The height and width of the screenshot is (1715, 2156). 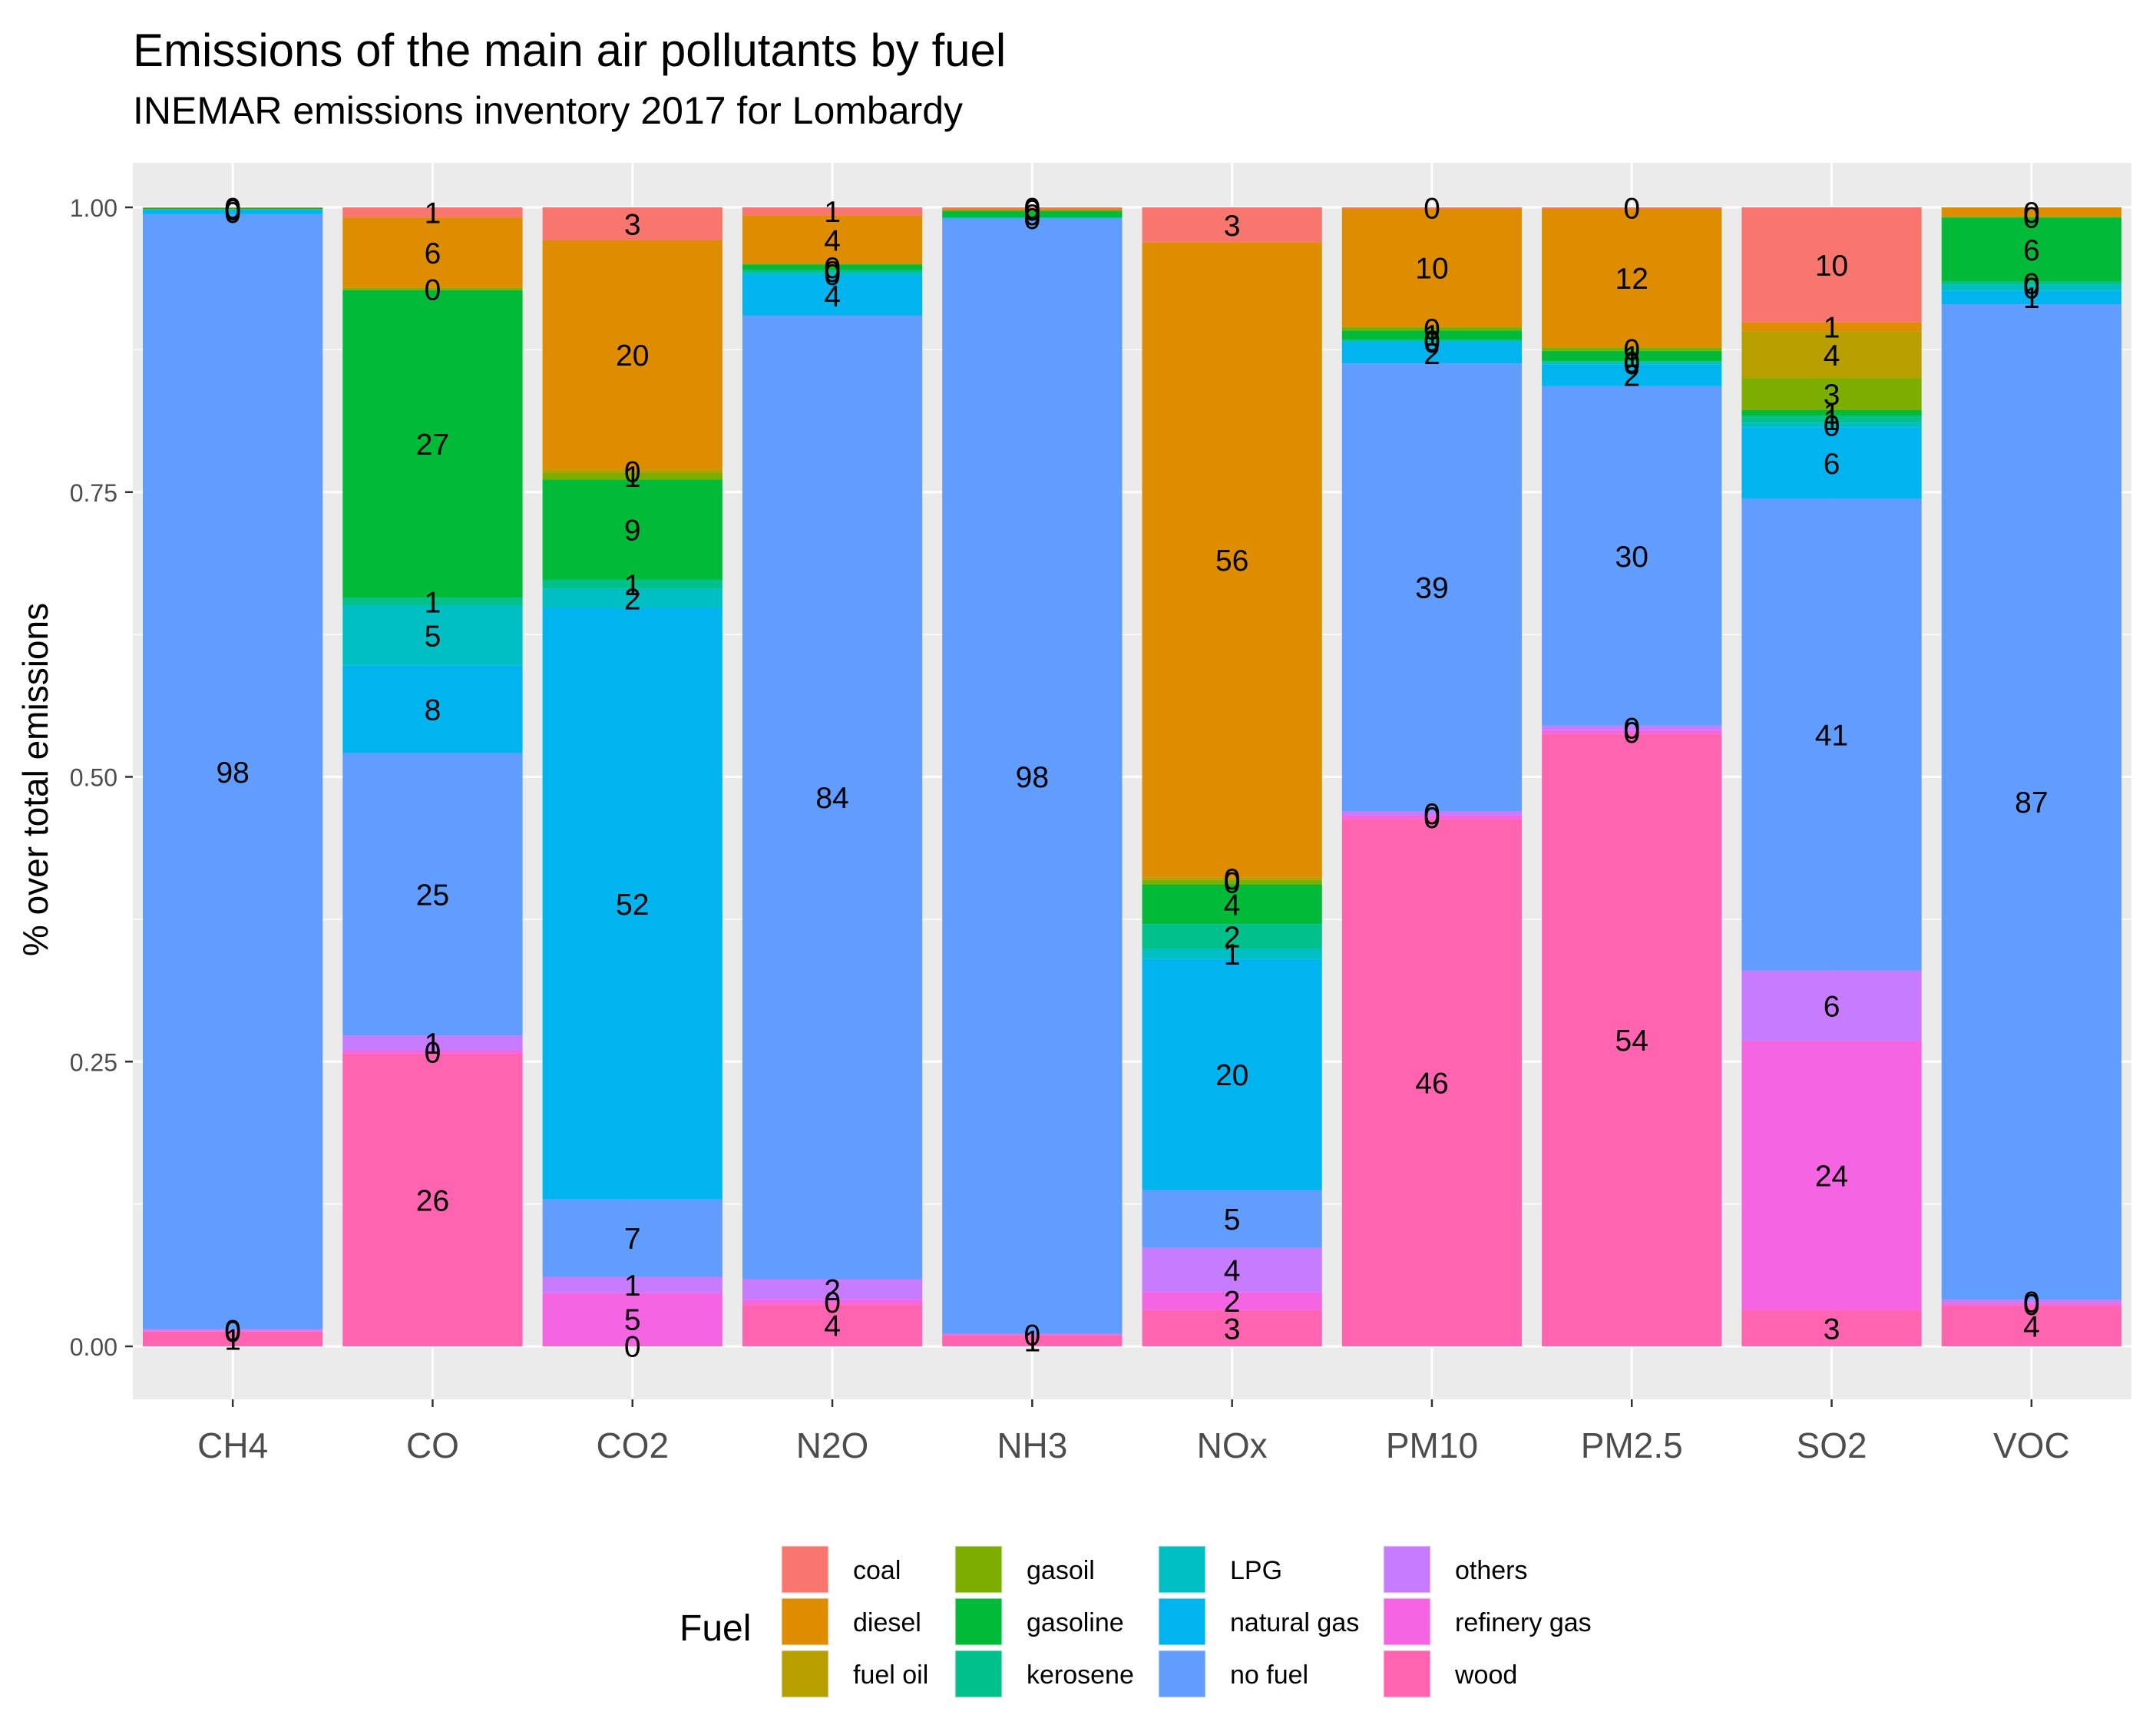 What do you see at coordinates (632, 584) in the screenshot?
I see `bar-segment-co2-kerosene` at bounding box center [632, 584].